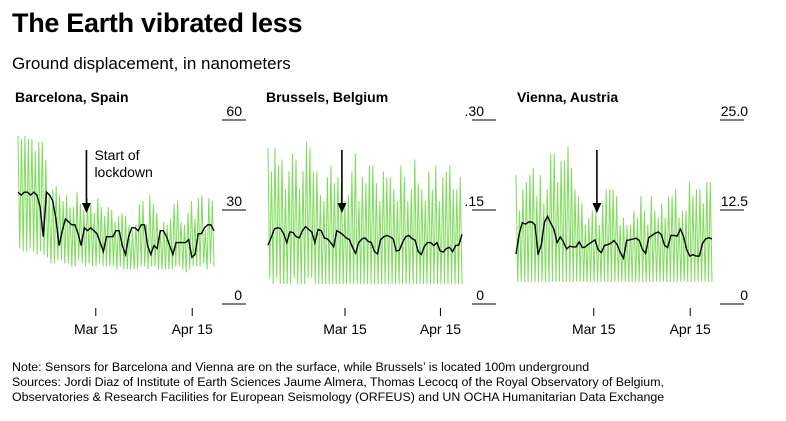 The image size is (786, 421). I want to click on y-tick-label: .15, so click(475, 201).